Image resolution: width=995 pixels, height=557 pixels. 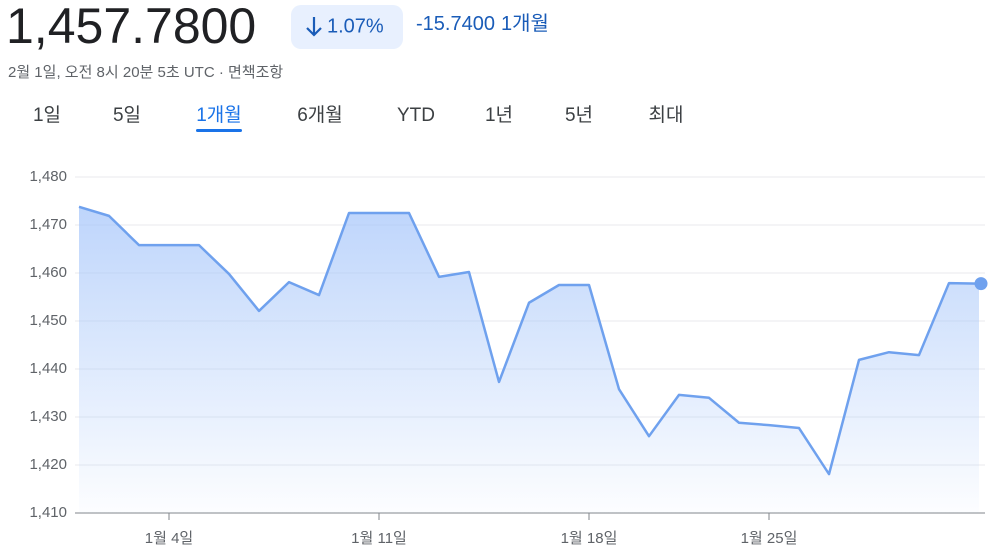 What do you see at coordinates (48, 224) in the screenshot?
I see `y-tick-label: 1,470` at bounding box center [48, 224].